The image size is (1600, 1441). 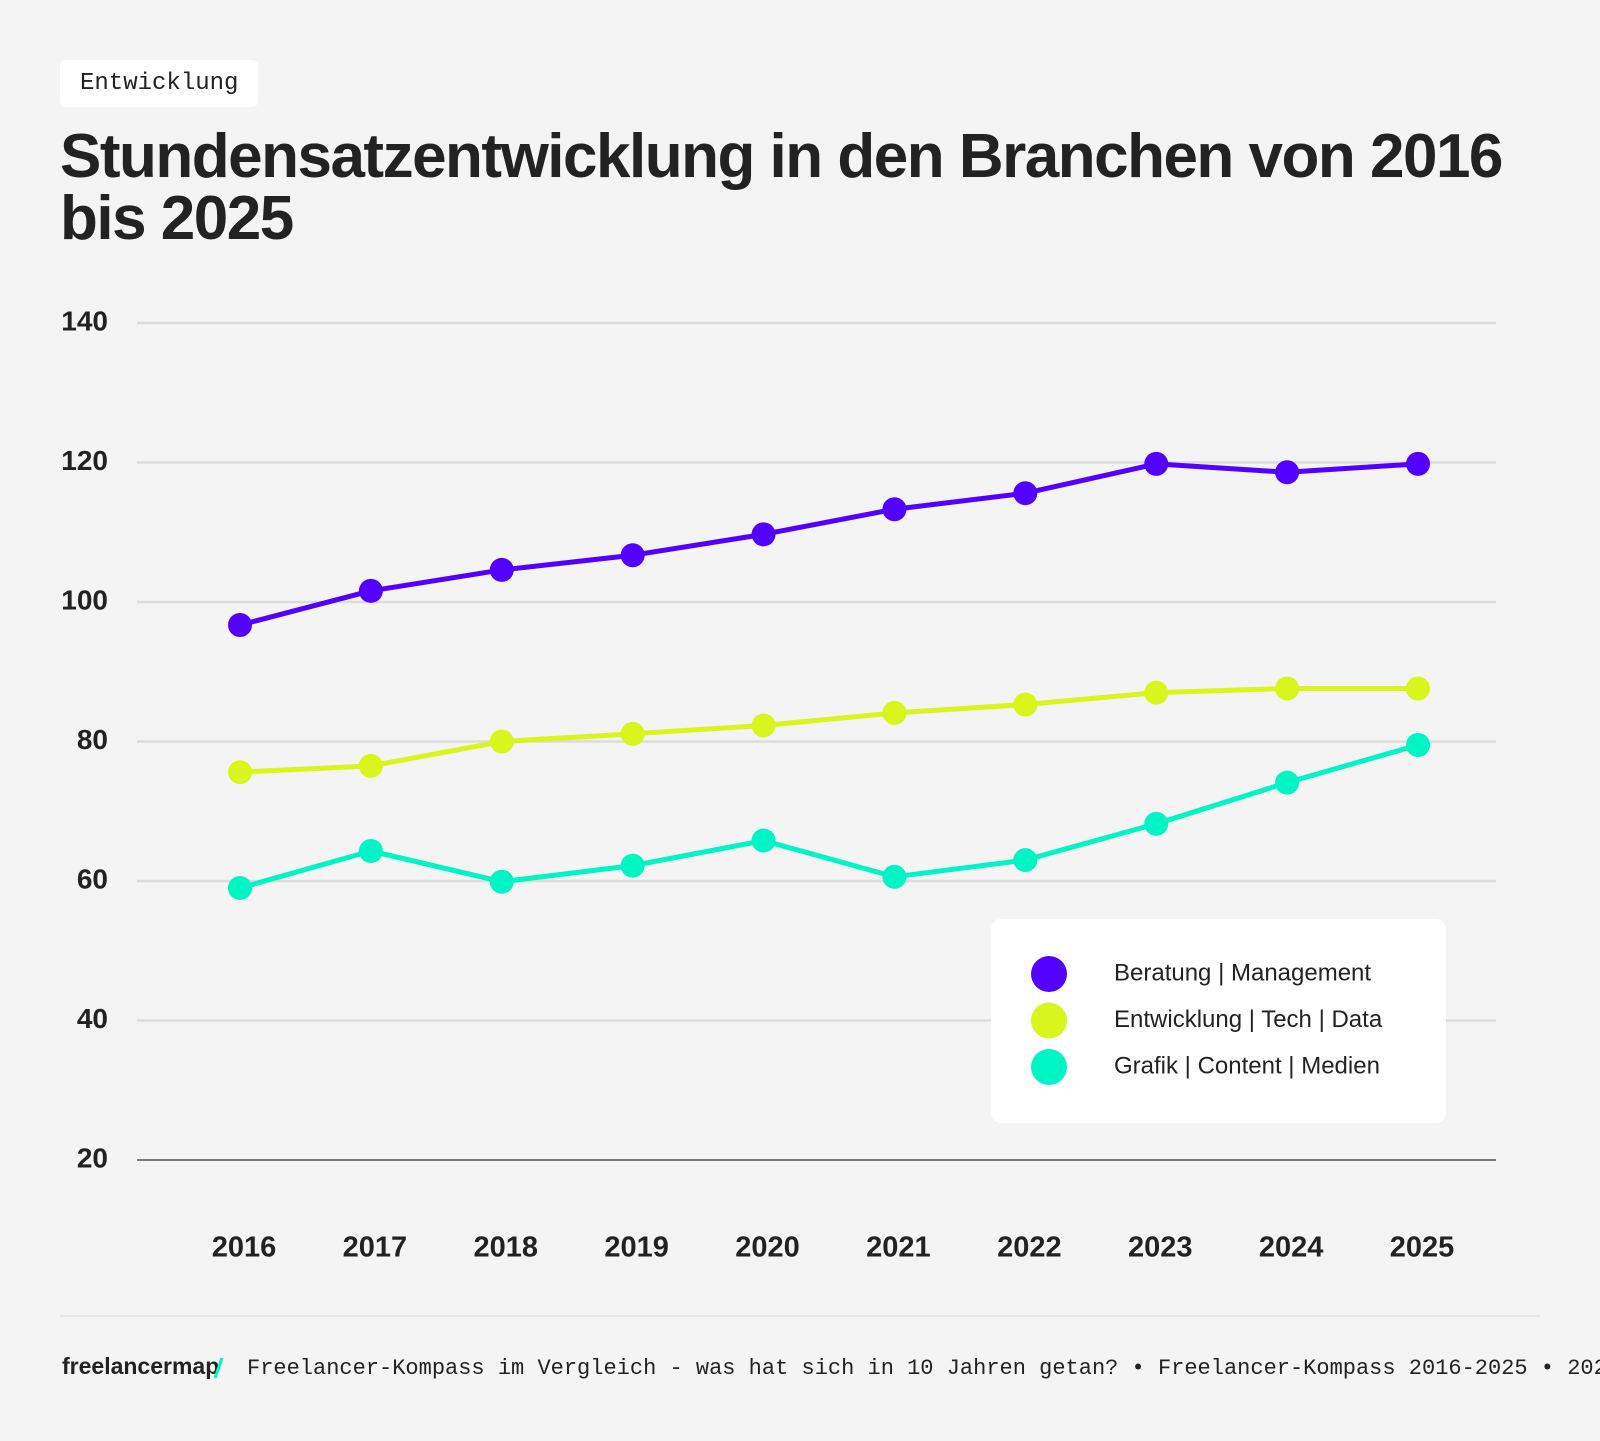 I want to click on x-tick-label: 2025, so click(x=1422, y=1248).